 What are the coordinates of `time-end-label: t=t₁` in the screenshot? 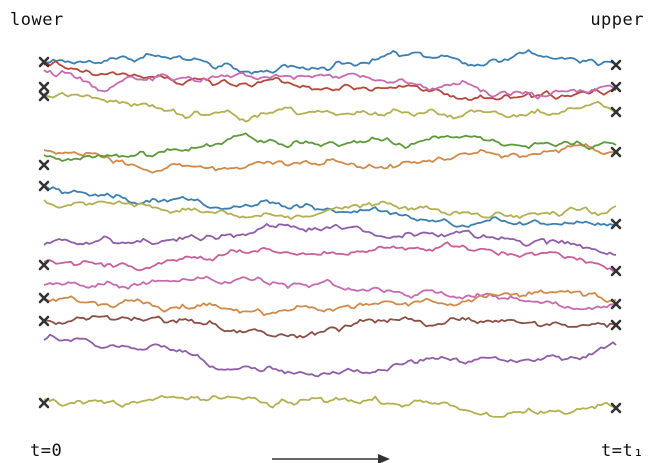 It's located at (622, 451).